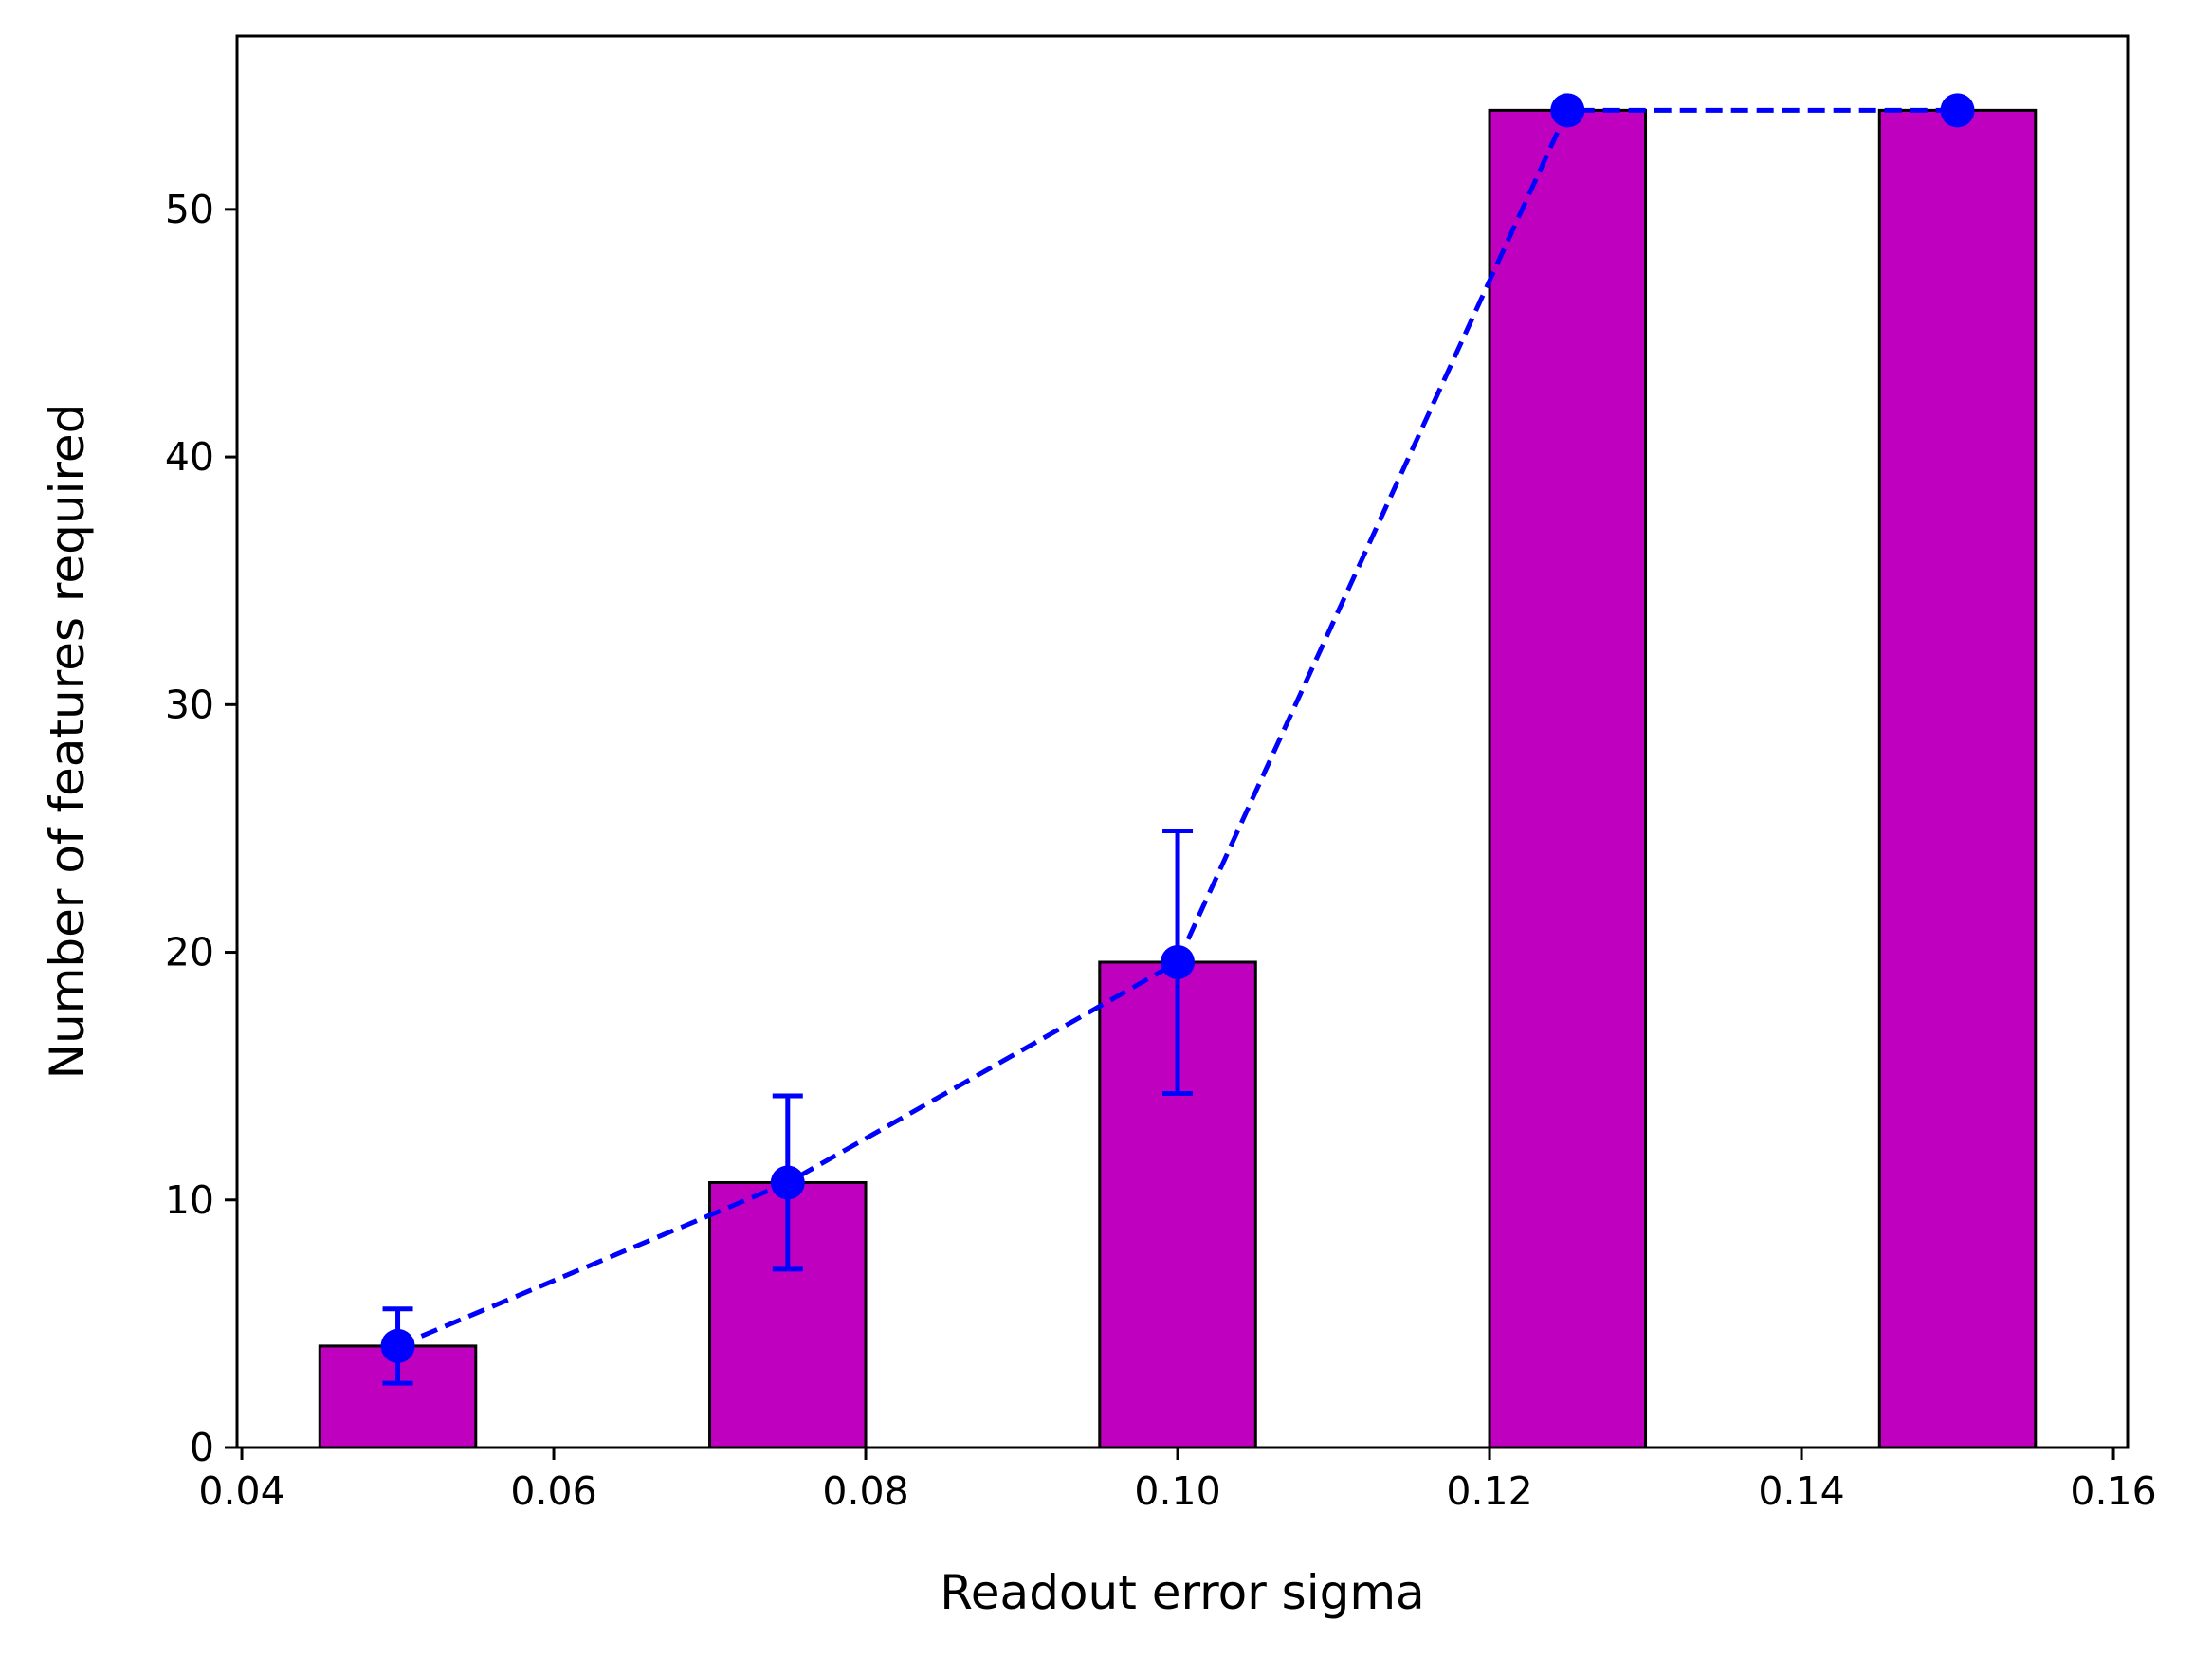 This screenshot has width=2212, height=1658. Describe the element at coordinates (189, 952) in the screenshot. I see `y-tick-label-2: 20` at that location.